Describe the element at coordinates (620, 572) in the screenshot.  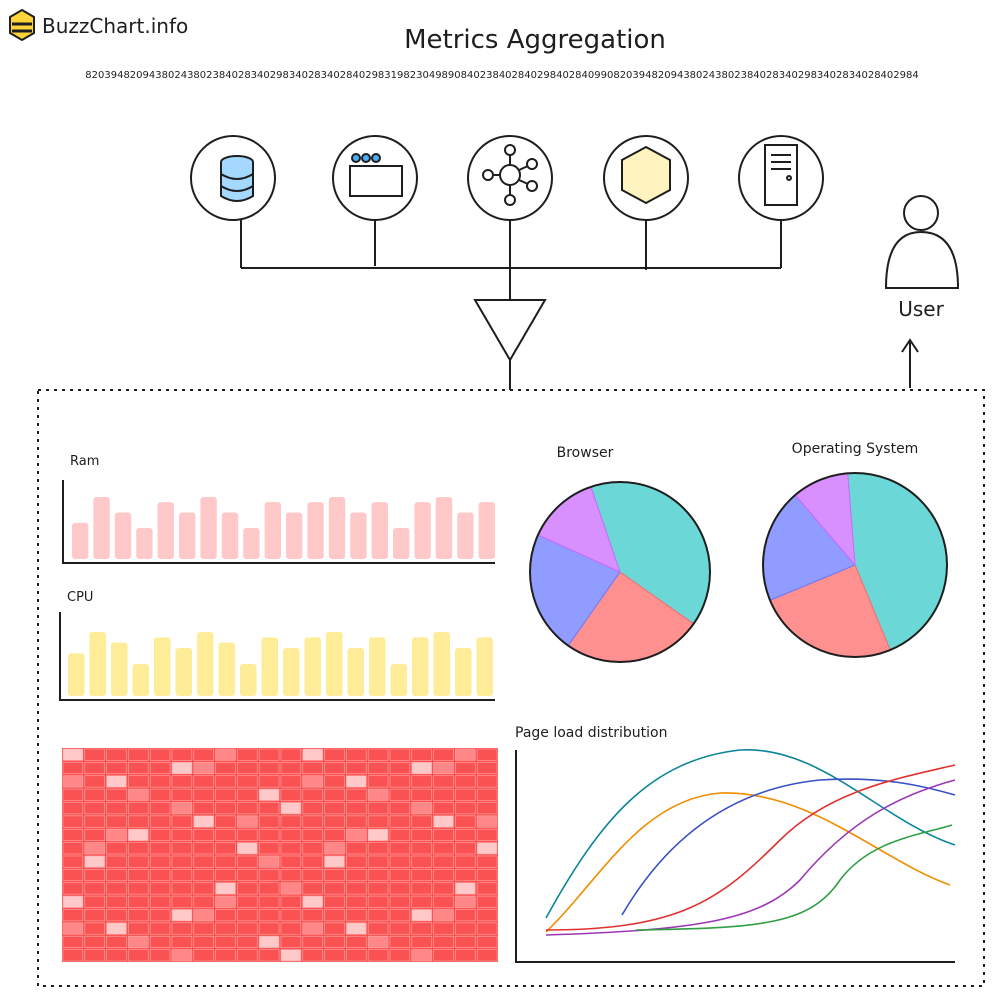
I see `pie-outline` at that location.